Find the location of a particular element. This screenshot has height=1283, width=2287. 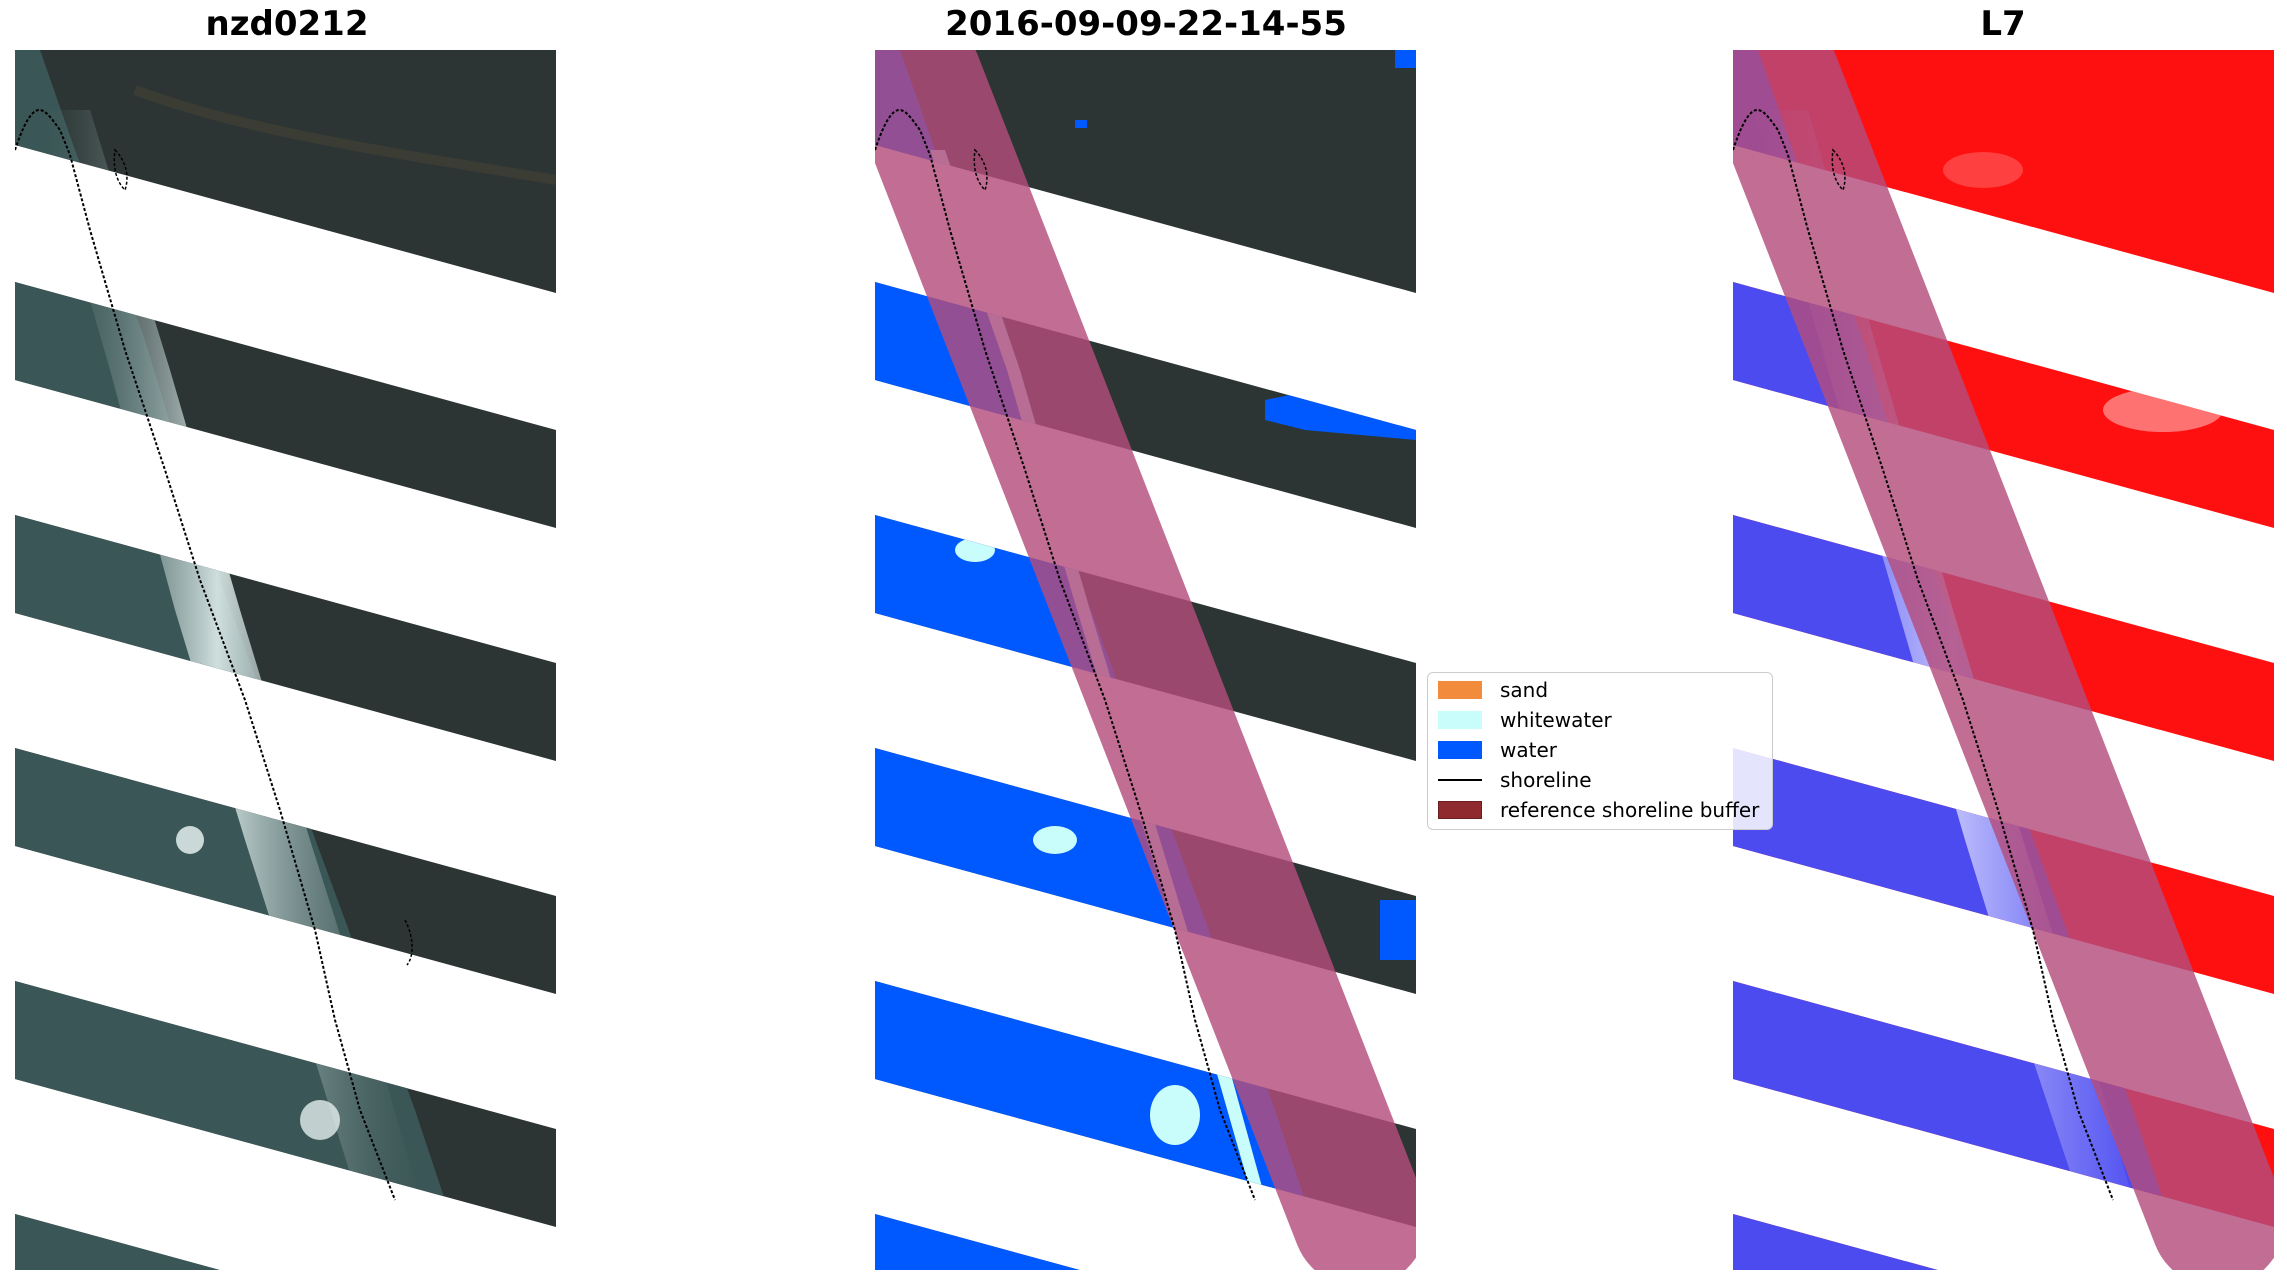

legend-item-whitewater: whitewater is located at coordinates (1525, 720).